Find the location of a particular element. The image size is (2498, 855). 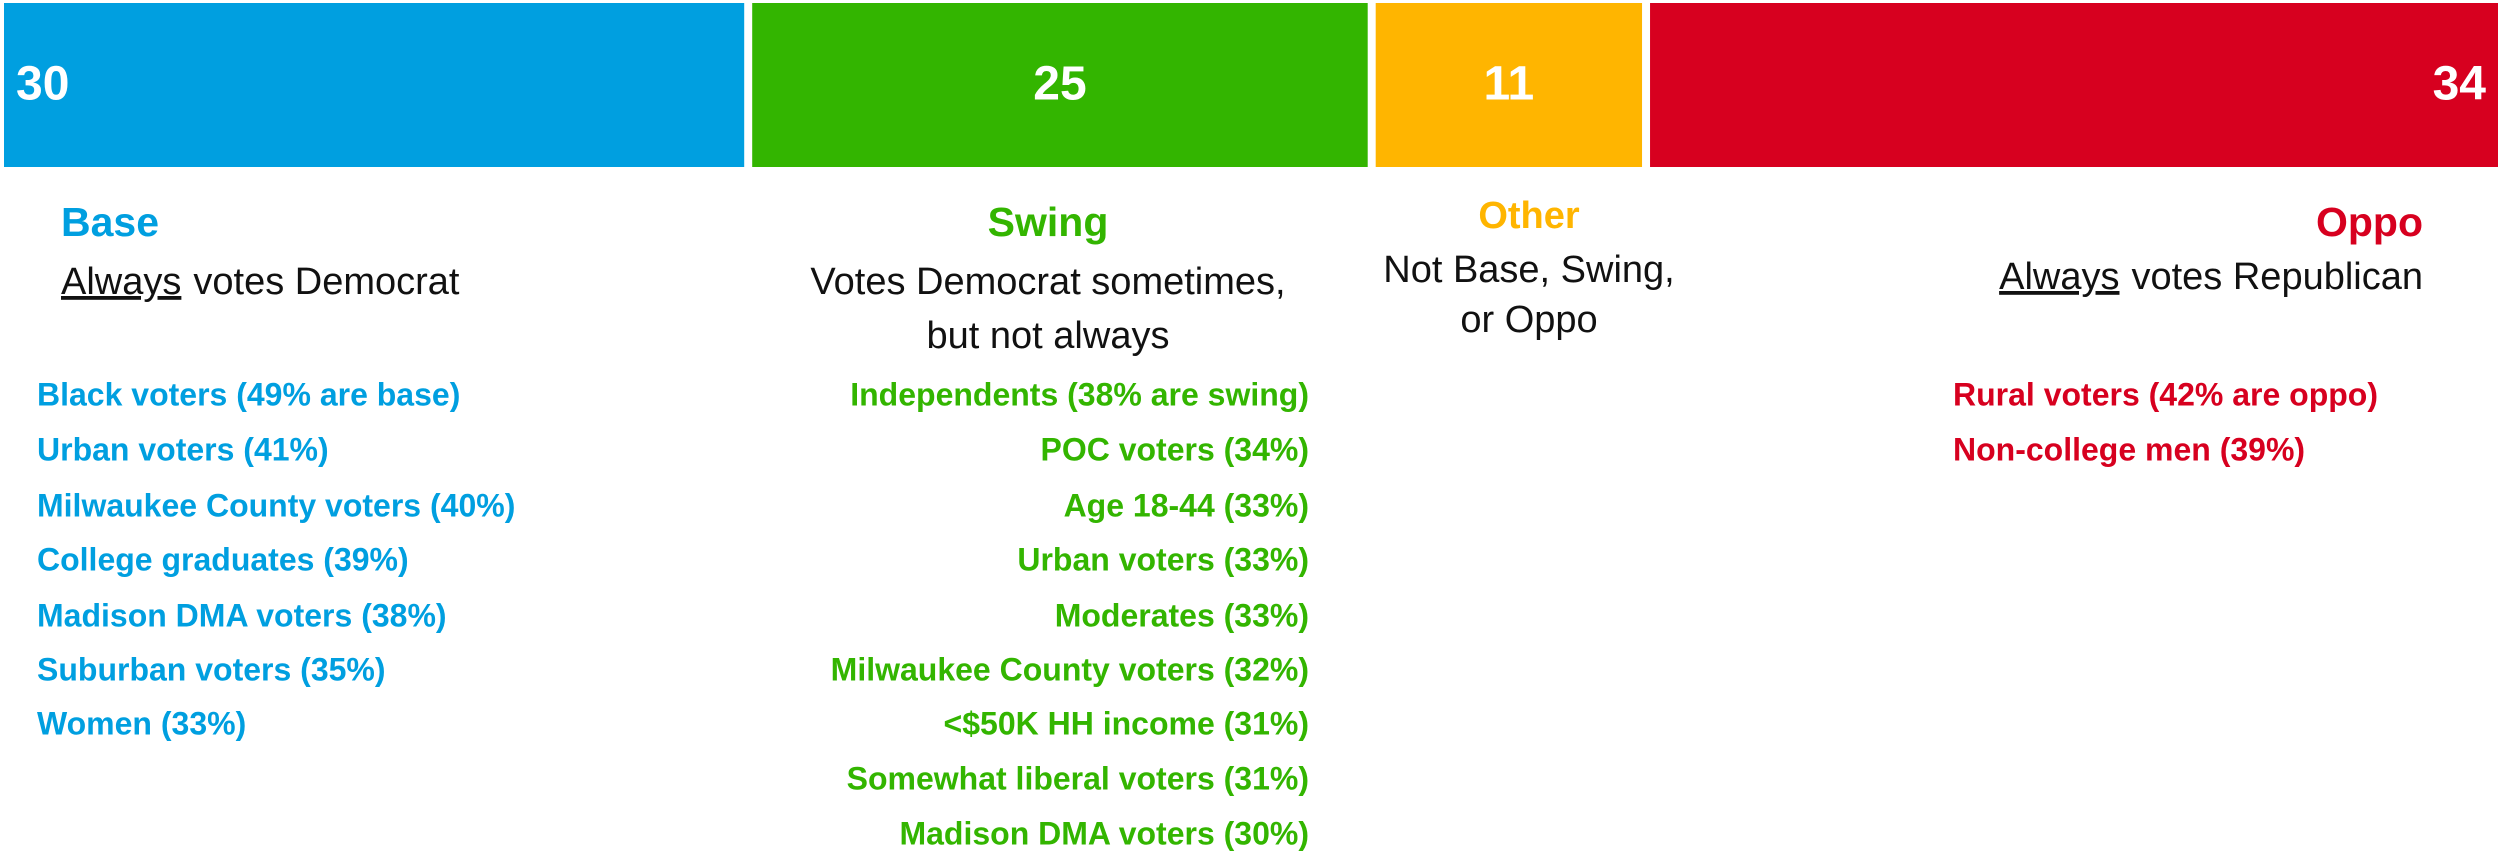

segment-item: Urban voters (41%) is located at coordinates (183, 449).